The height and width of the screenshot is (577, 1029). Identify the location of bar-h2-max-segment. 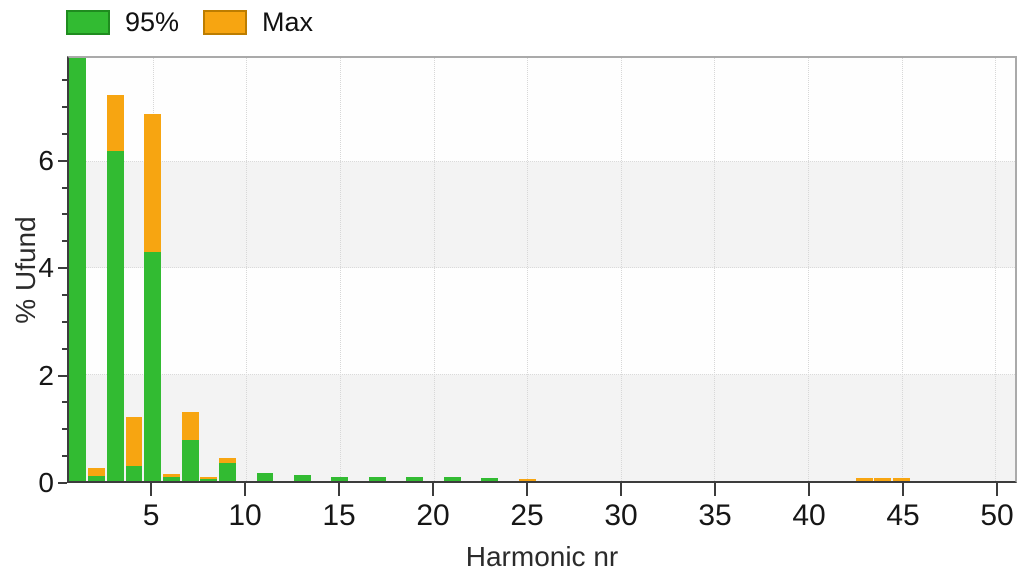
(96, 471).